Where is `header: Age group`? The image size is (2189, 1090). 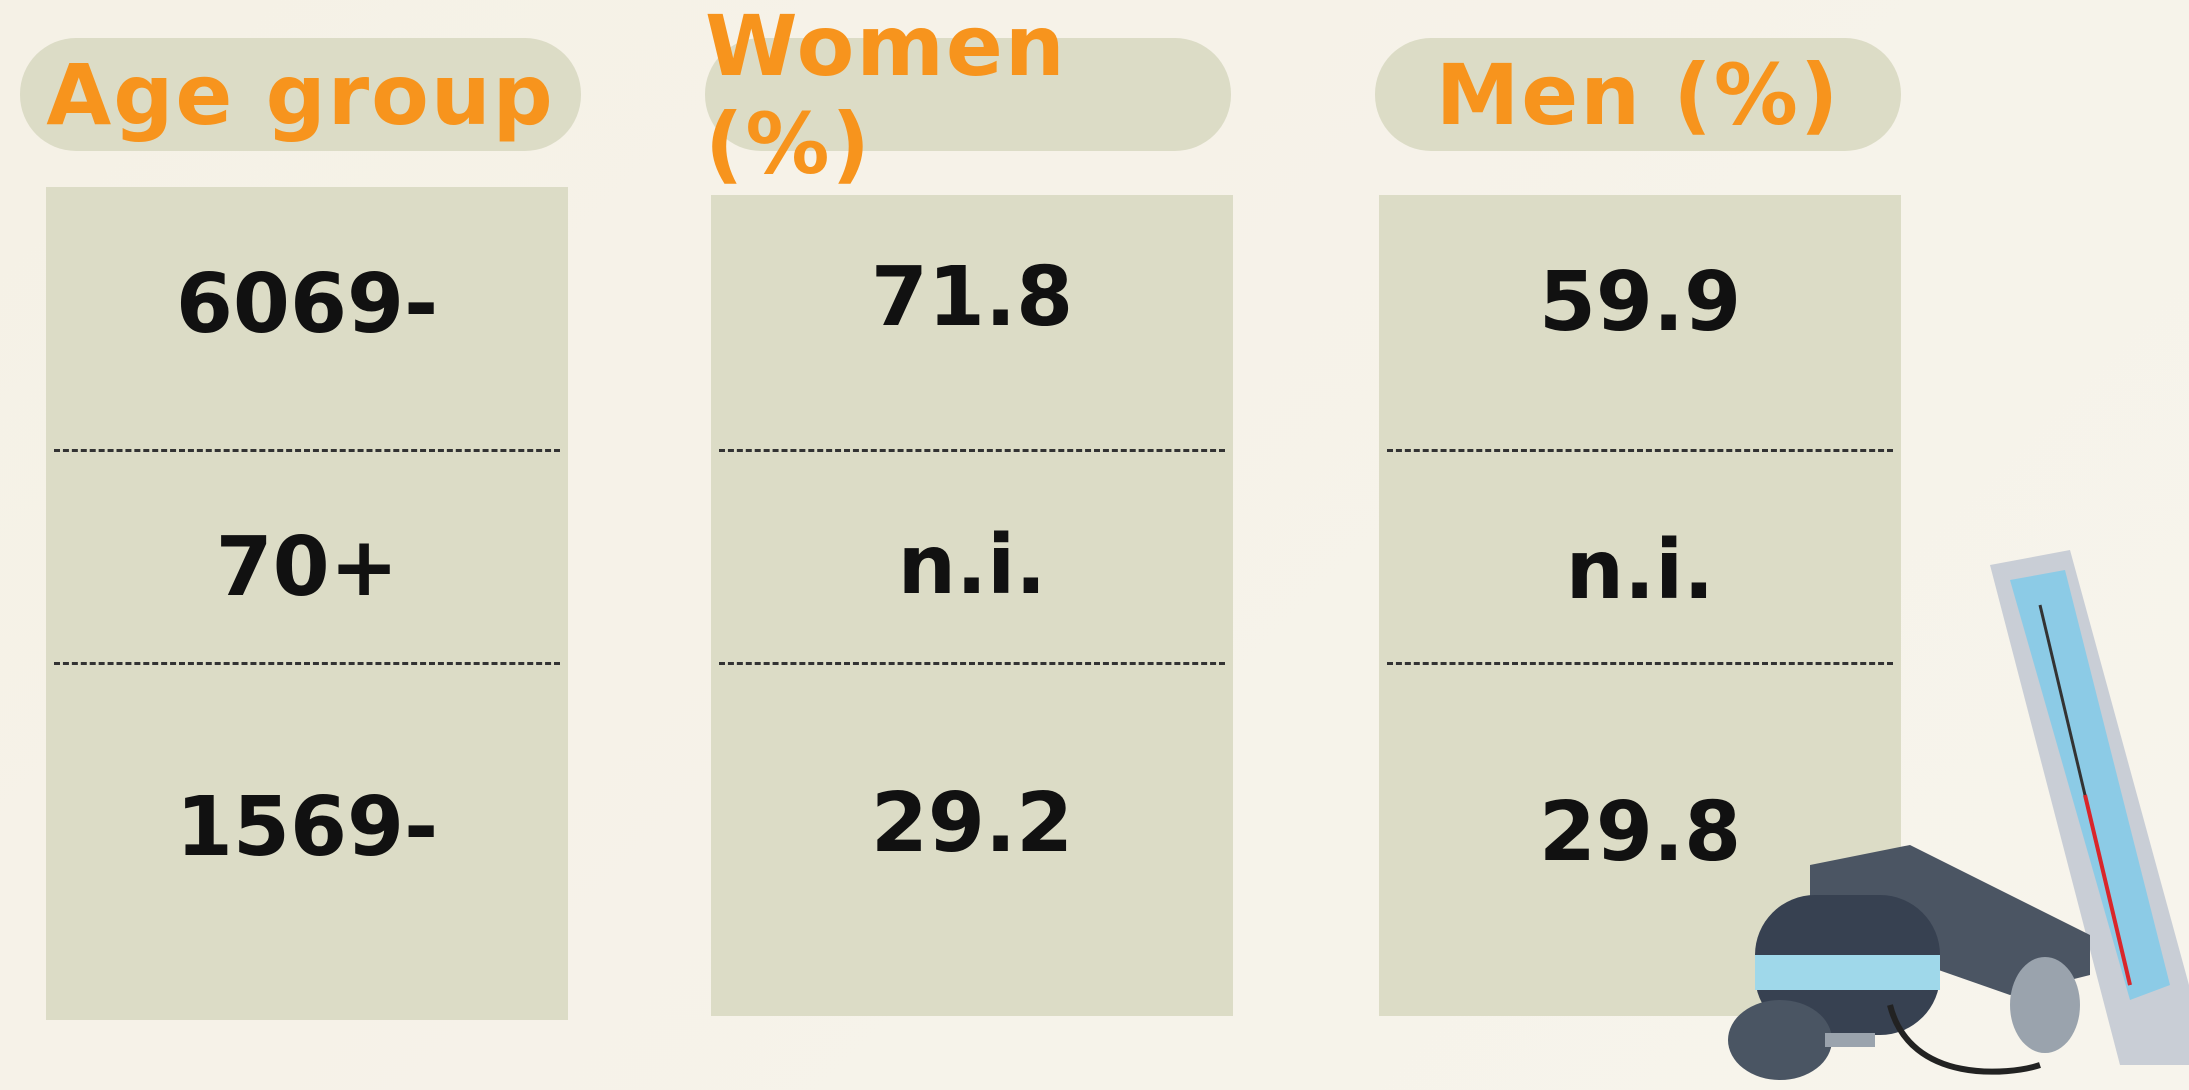 header: Age group is located at coordinates (300, 94).